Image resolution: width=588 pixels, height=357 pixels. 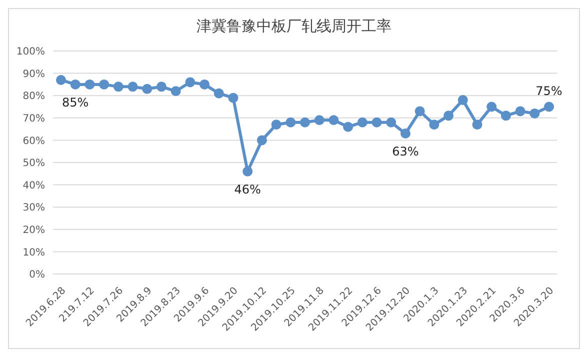 I want to click on y-tick-label: 50%, so click(x=33, y=164).